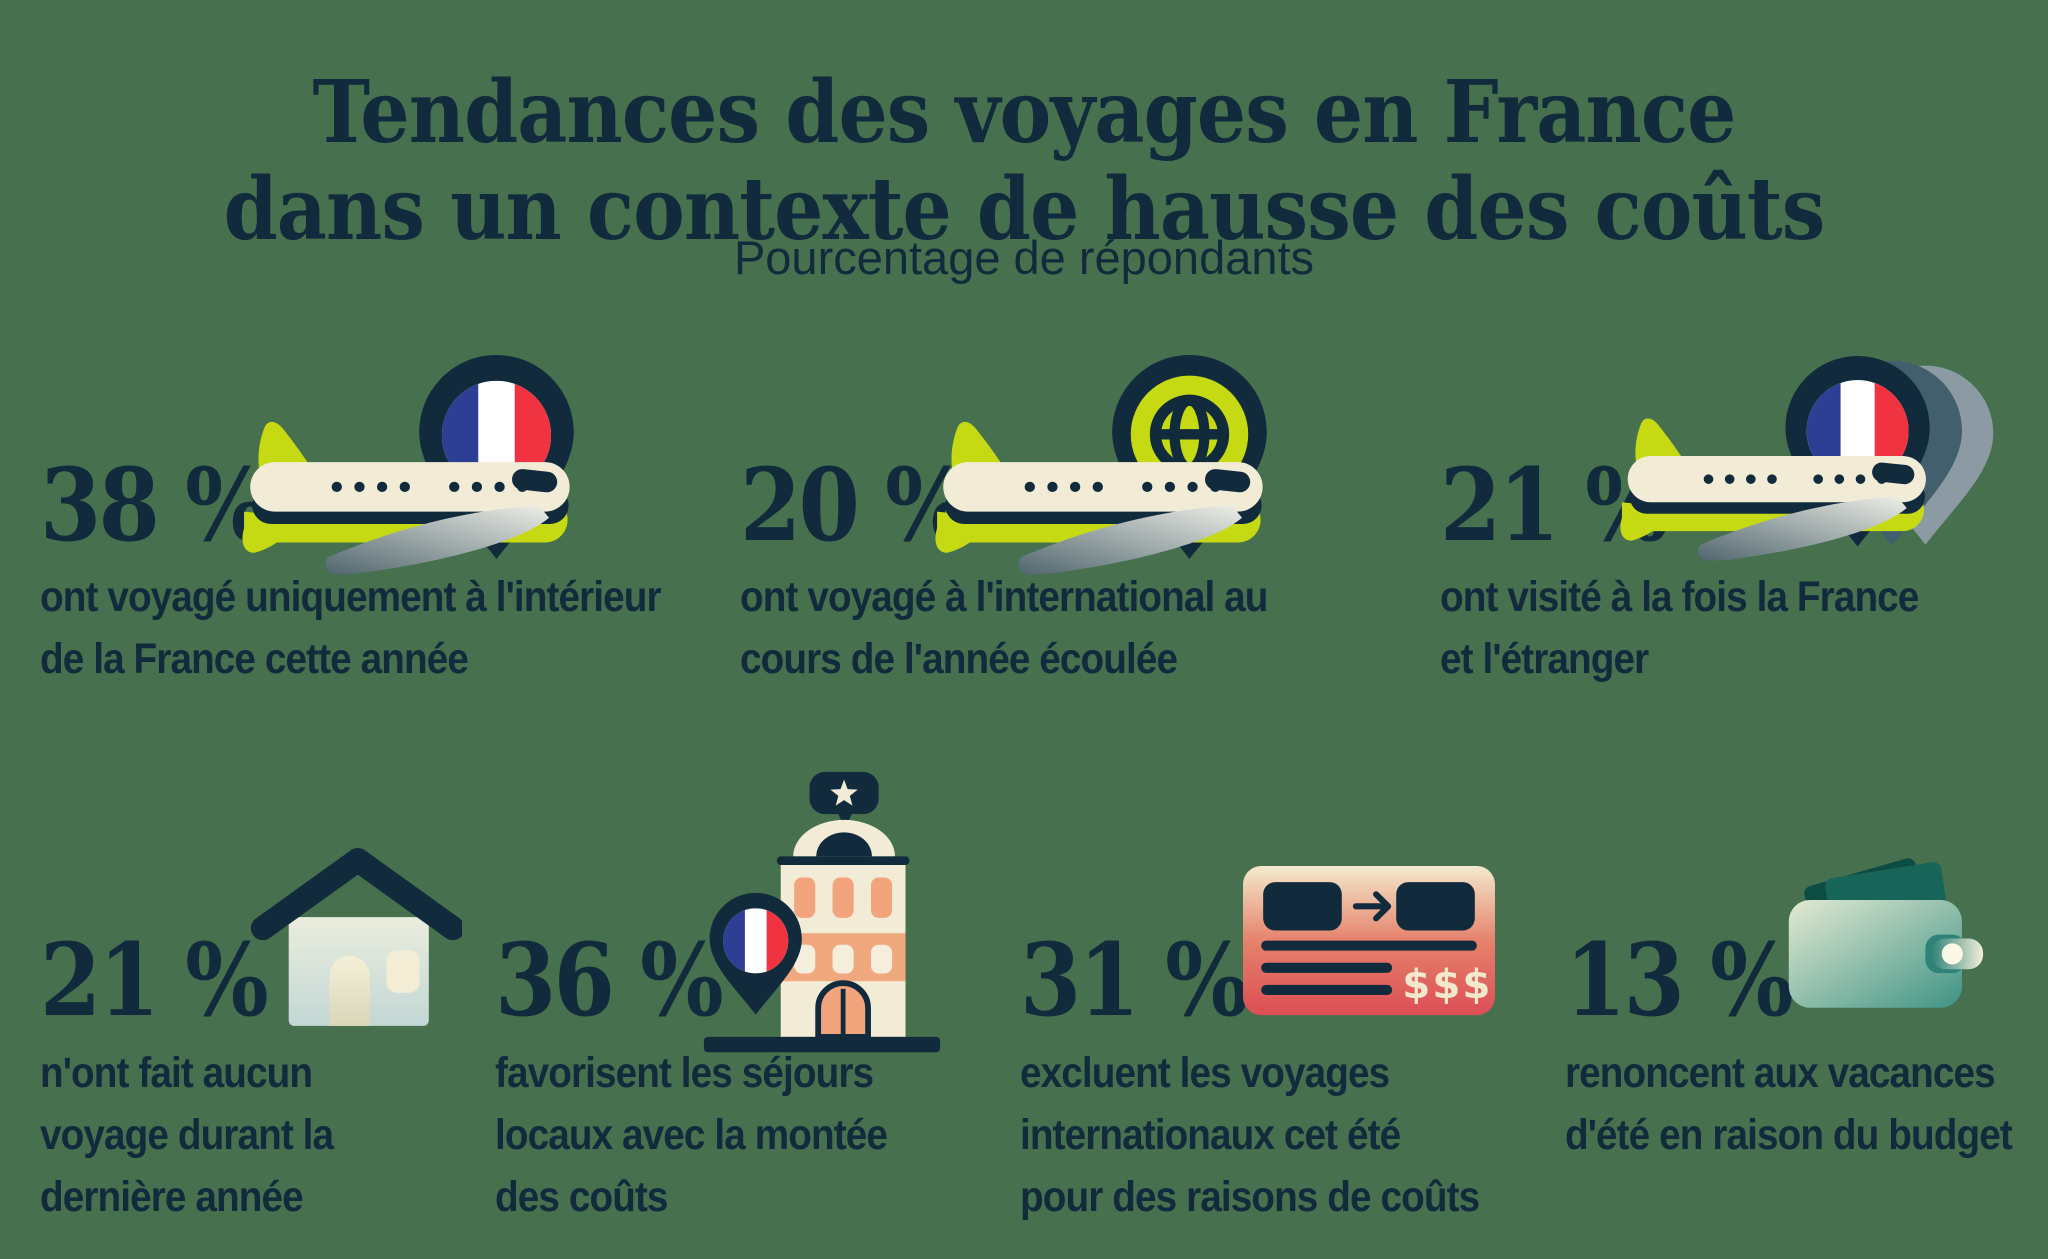 This screenshot has height=1259, width=2048. I want to click on stat-description-line: ont voyagé à l'international au, so click(1004, 597).